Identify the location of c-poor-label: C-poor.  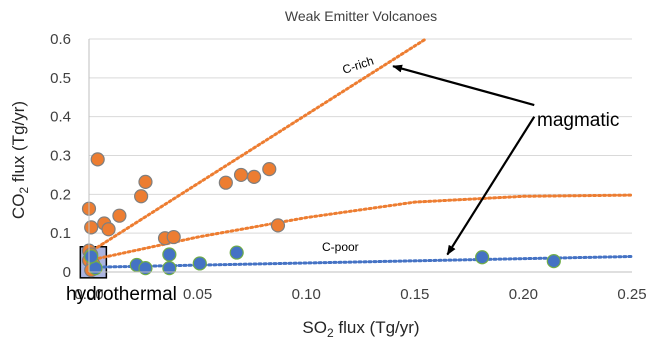
(340, 247).